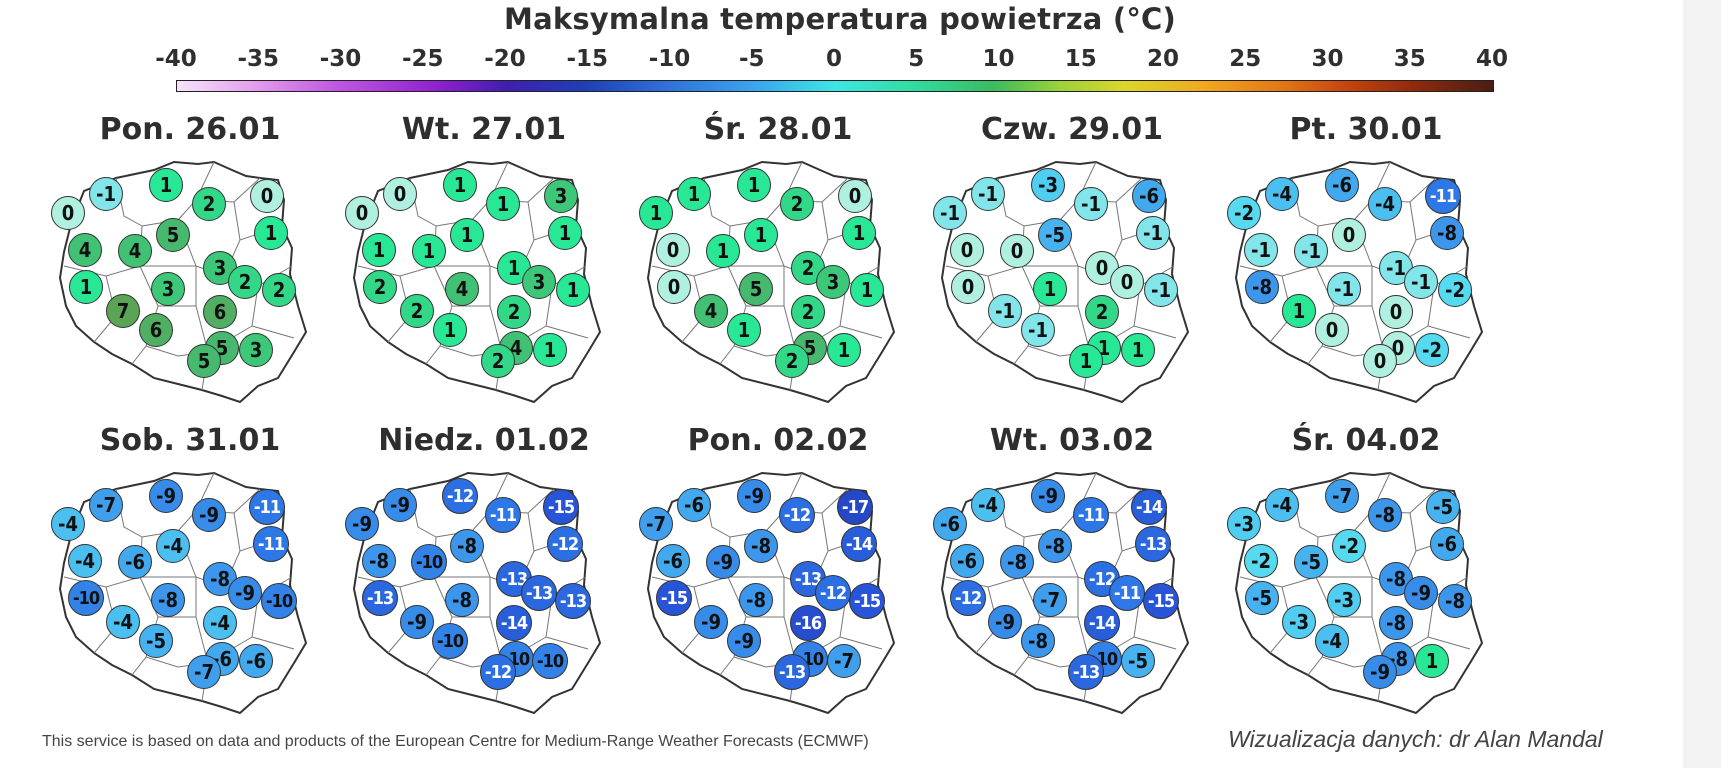 This screenshot has height=768, width=1721. I want to click on scale-tick-label: 25, so click(1245, 59).